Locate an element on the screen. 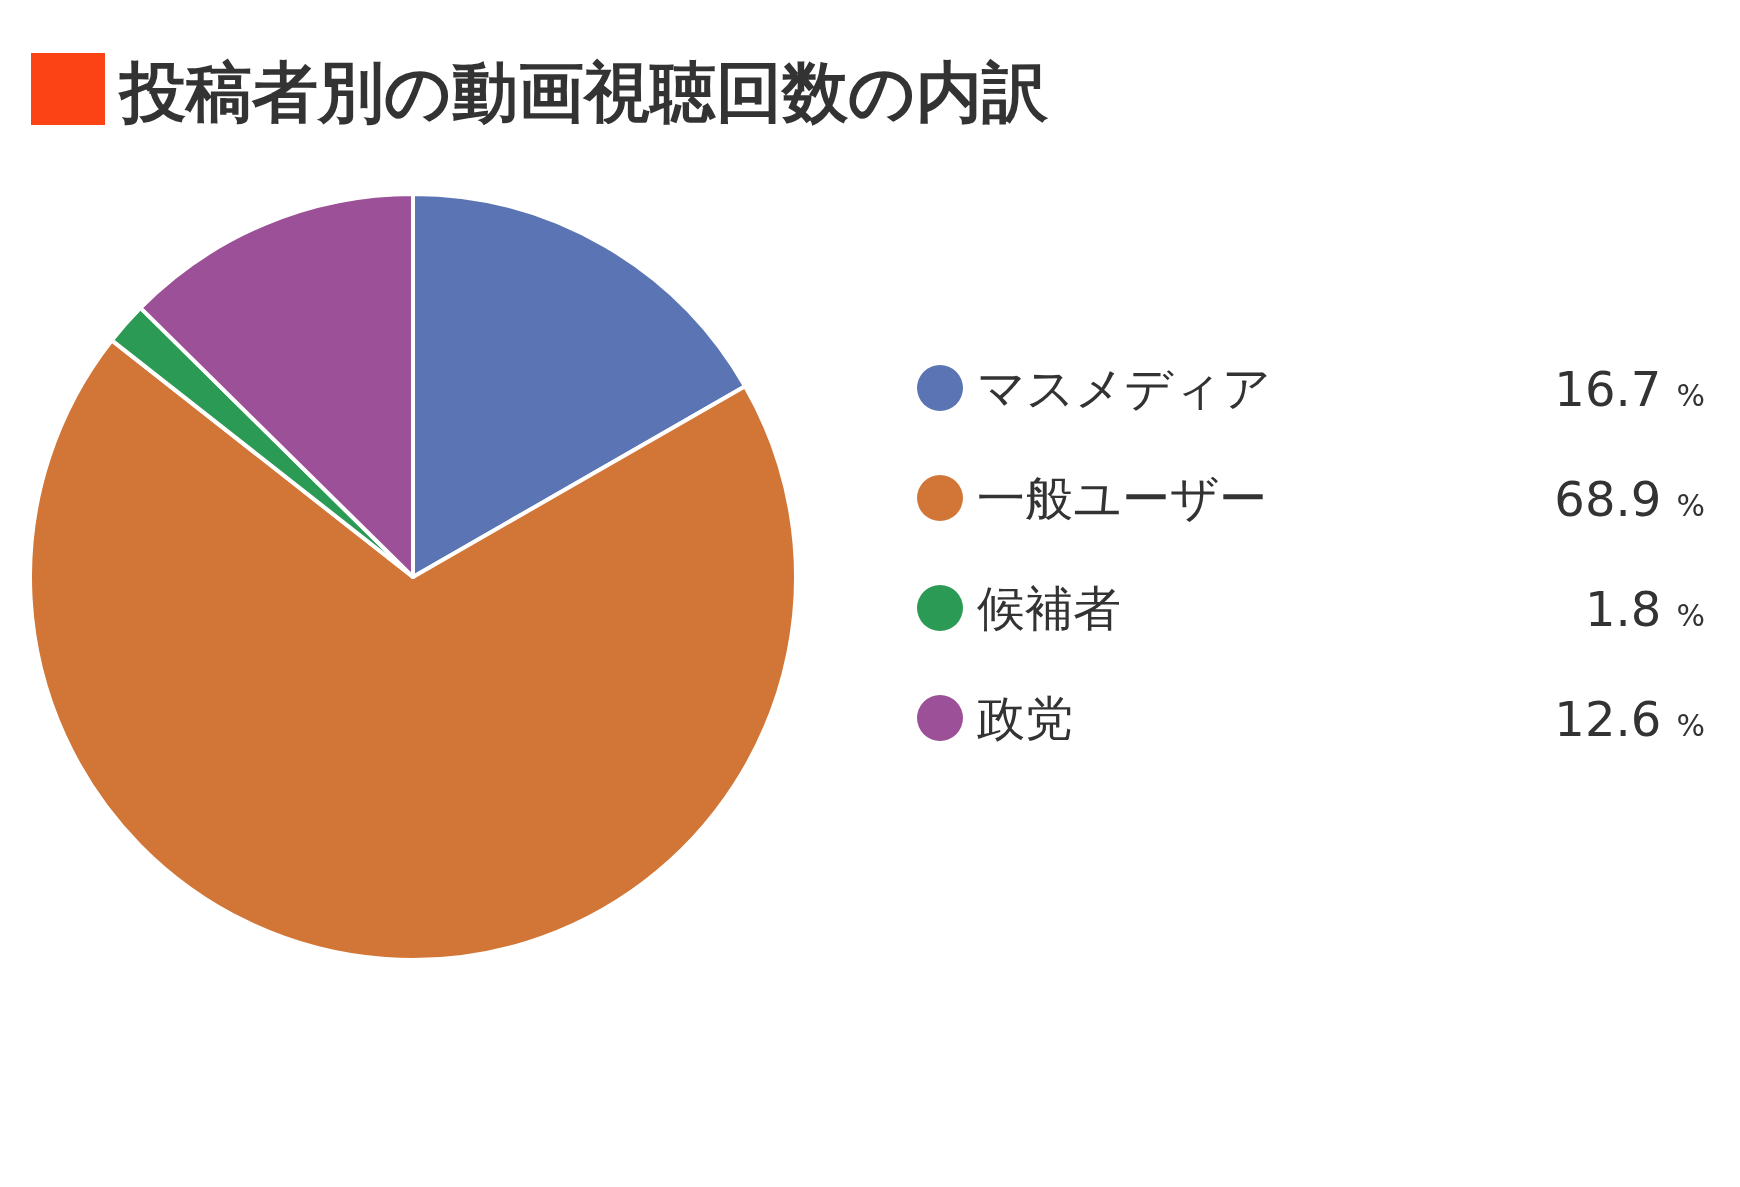 The height and width of the screenshot is (1187, 1740). data-label: 1.8 % is located at coordinates (1644, 609).